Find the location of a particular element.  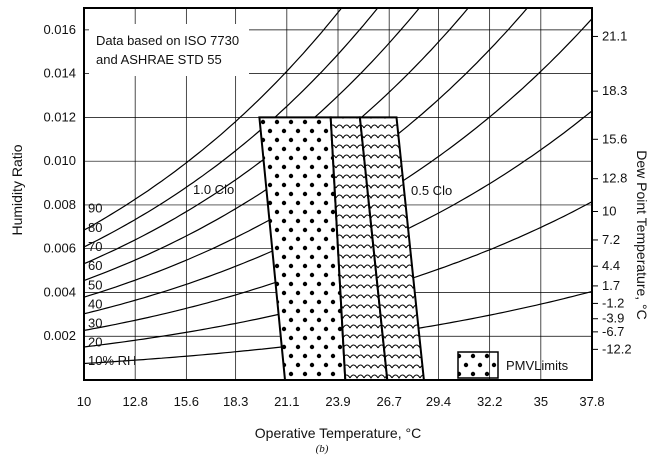

x-tick-label: 23.9 is located at coordinates (337, 401).